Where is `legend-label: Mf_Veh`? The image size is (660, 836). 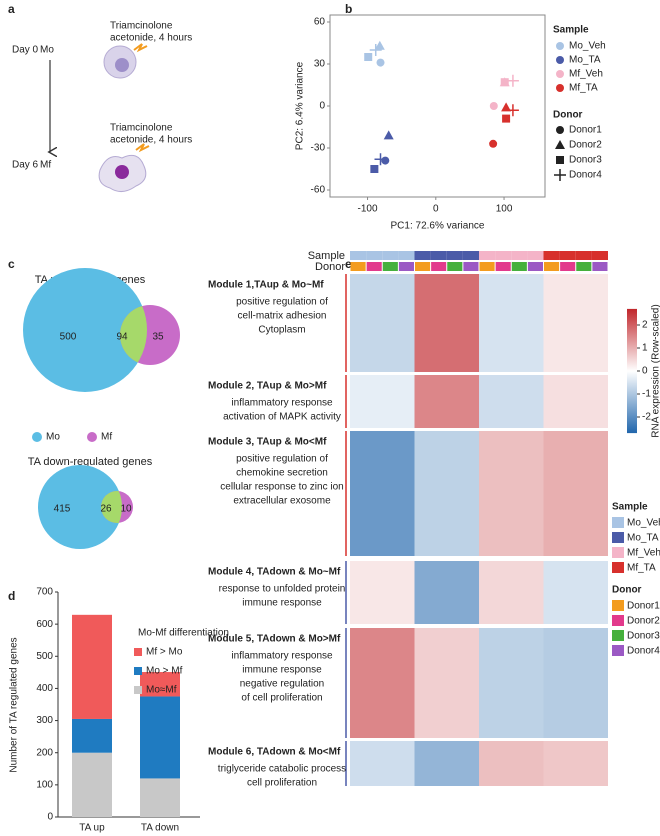 legend-label: Mf_Veh is located at coordinates (643, 553).